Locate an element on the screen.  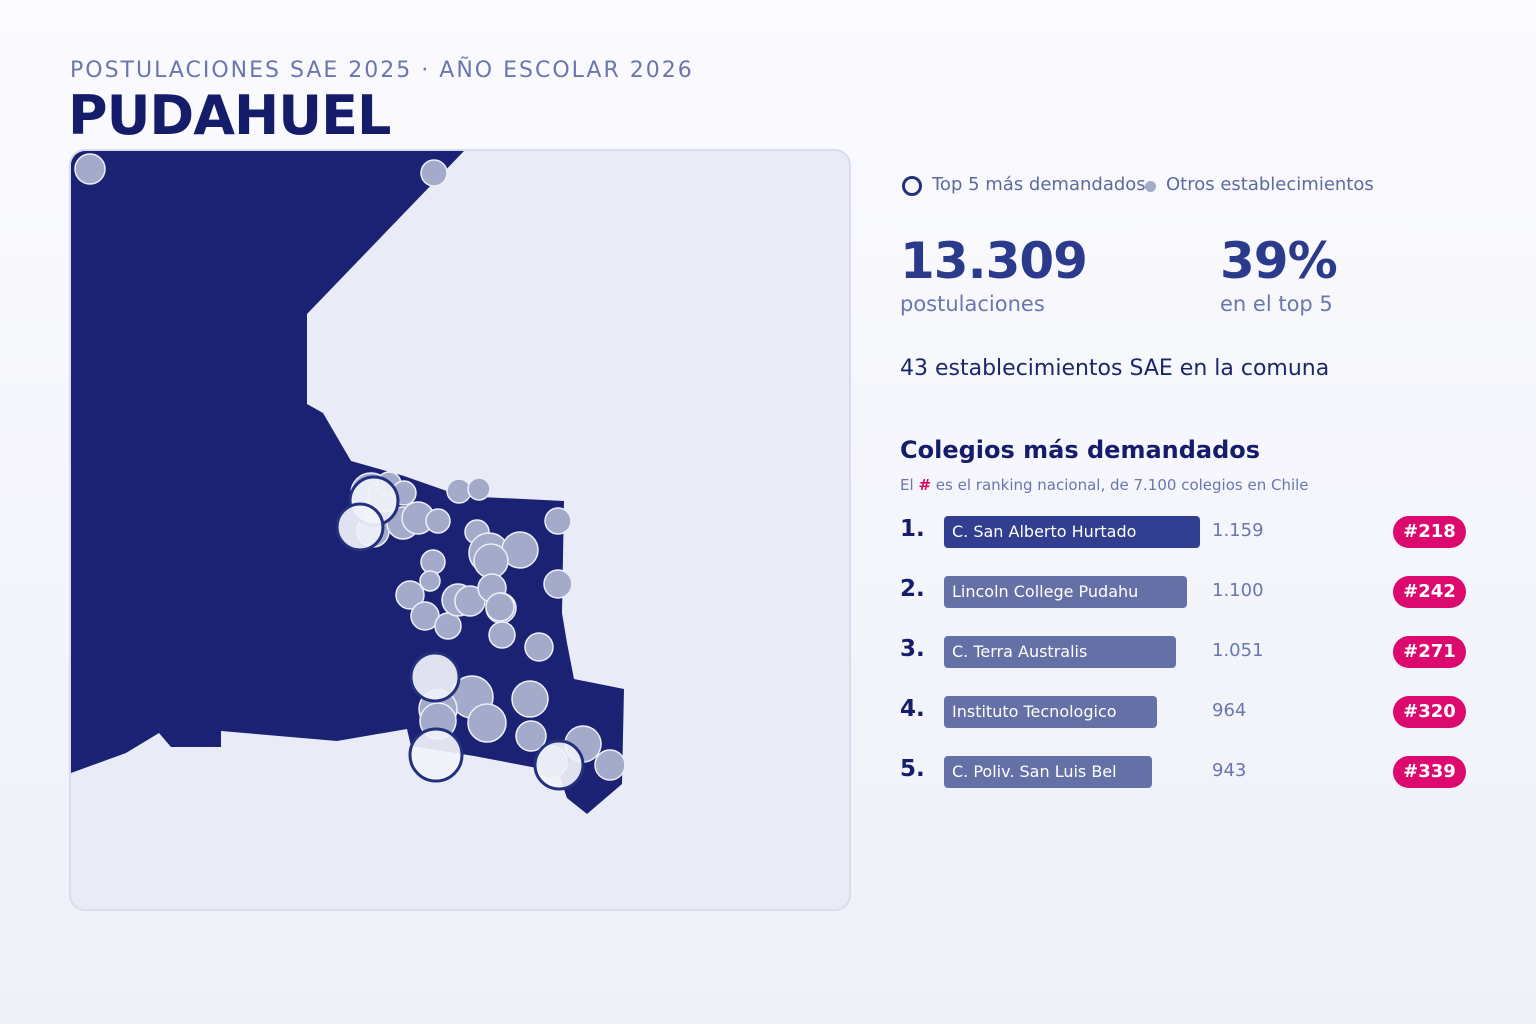
national-rank-badge: #271 is located at coordinates (1429, 652).